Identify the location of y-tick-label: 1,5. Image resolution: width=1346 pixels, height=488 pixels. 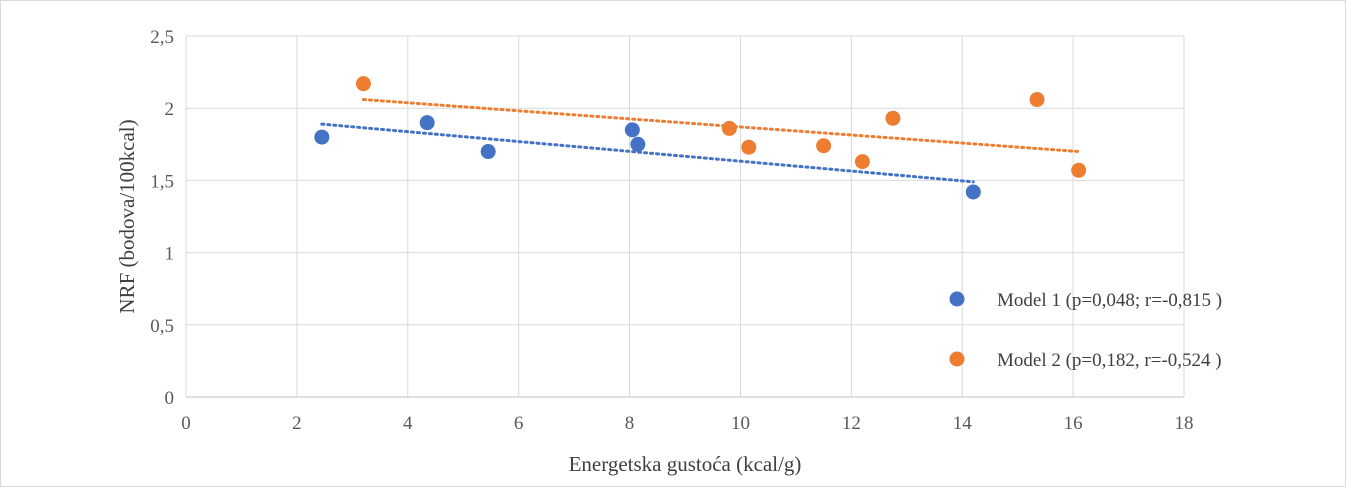
(162, 181).